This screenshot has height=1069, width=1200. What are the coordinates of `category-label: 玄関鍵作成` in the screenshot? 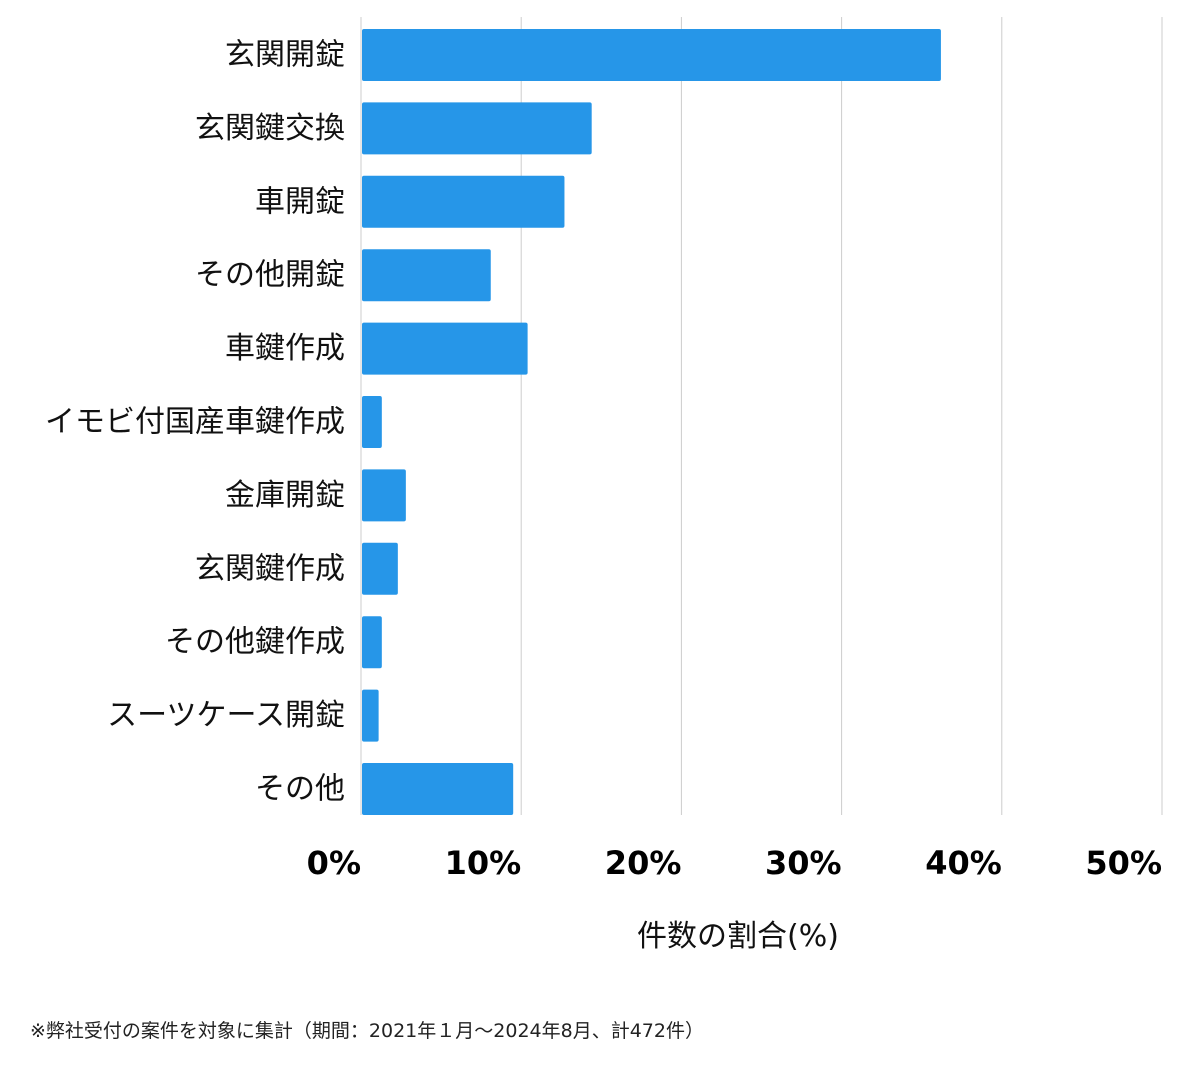 It's located at (270, 568).